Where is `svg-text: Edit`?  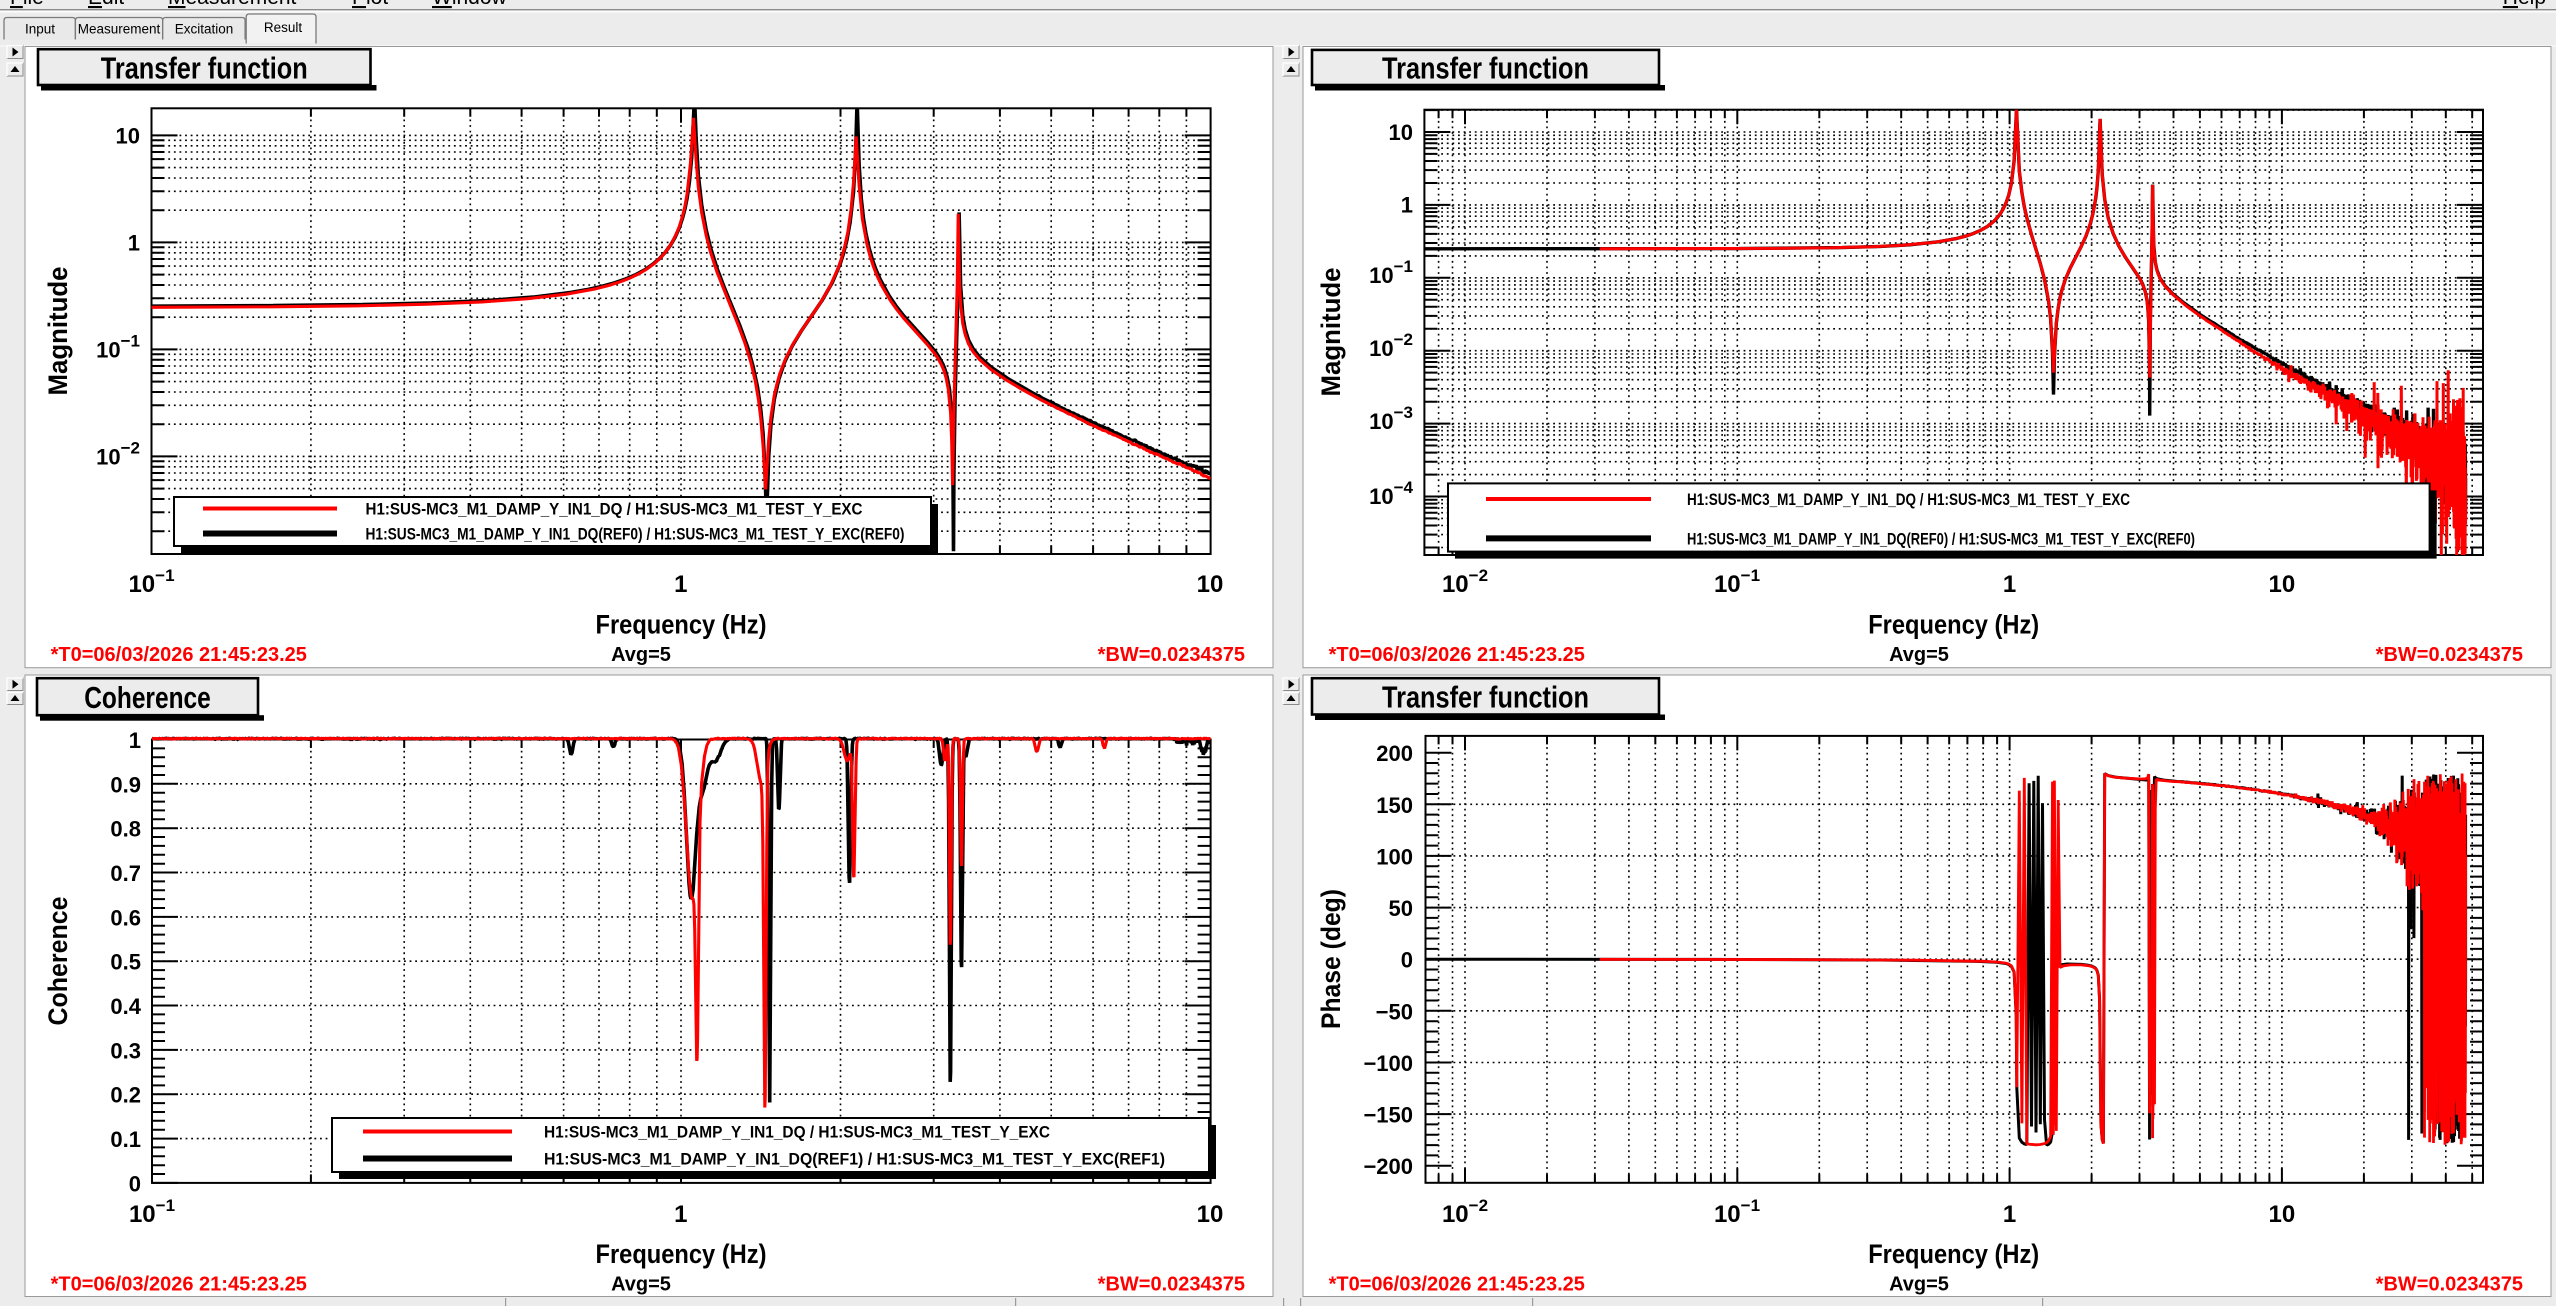 svg-text: Edit is located at coordinates (106, 4).